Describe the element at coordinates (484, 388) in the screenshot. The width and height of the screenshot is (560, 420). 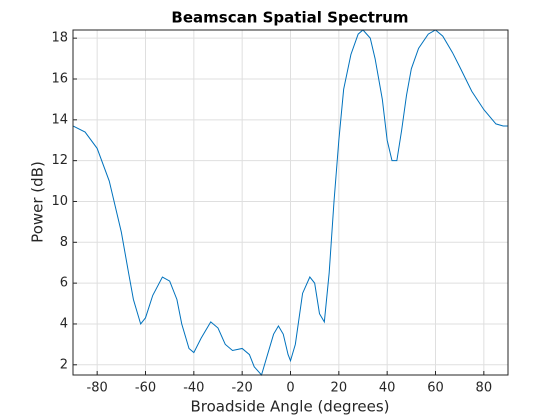
I see `x-tick-label: 80` at that location.